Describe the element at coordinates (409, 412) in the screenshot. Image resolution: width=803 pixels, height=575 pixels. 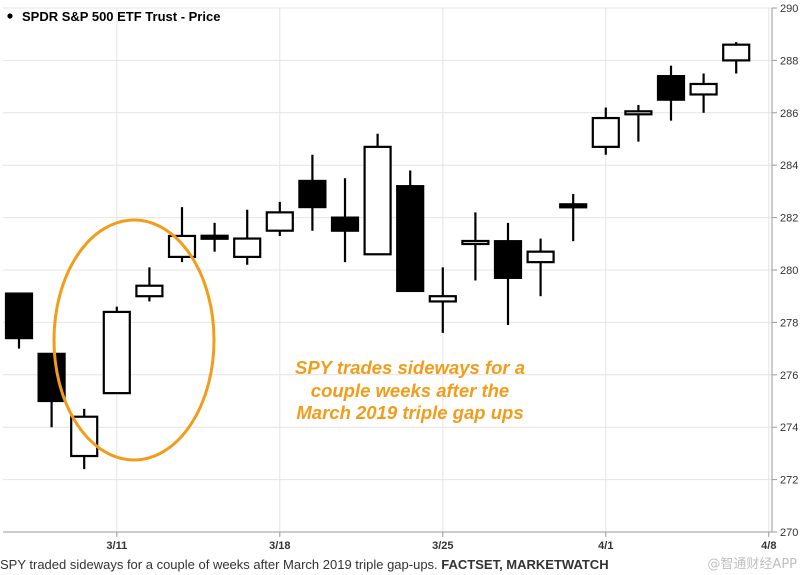
I see `annotation-line: March 2019 triple gap ups` at that location.